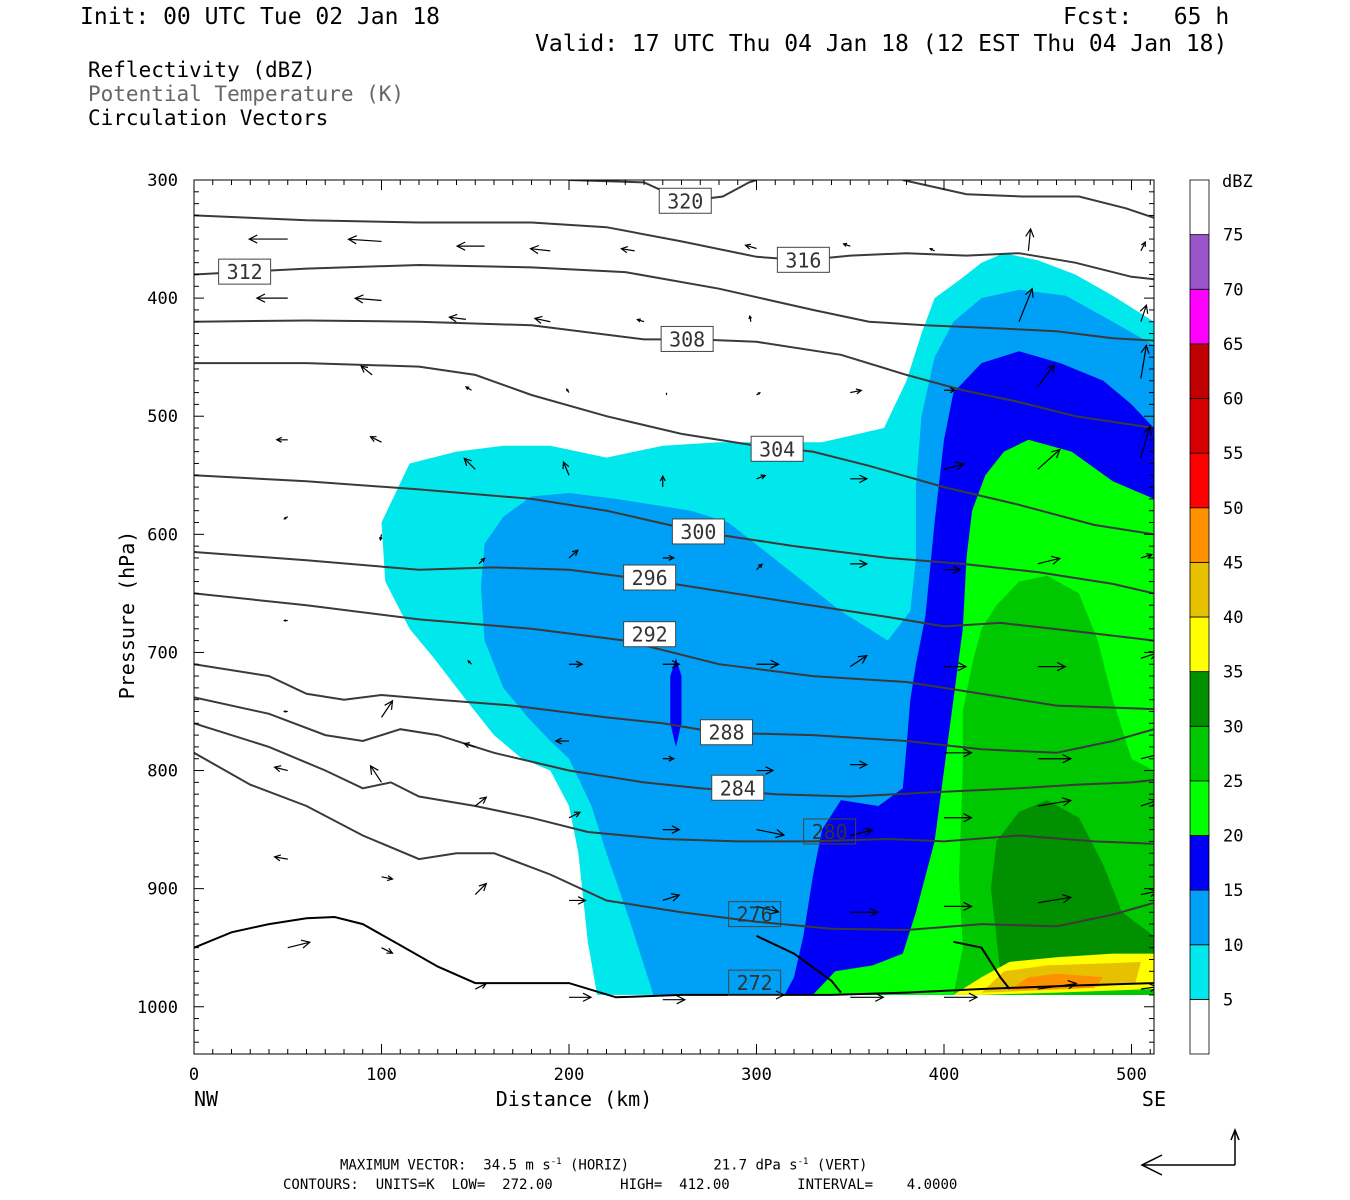  Describe the element at coordinates (1131, 1075) in the screenshot. I see `x-tick-label: 500` at that location.